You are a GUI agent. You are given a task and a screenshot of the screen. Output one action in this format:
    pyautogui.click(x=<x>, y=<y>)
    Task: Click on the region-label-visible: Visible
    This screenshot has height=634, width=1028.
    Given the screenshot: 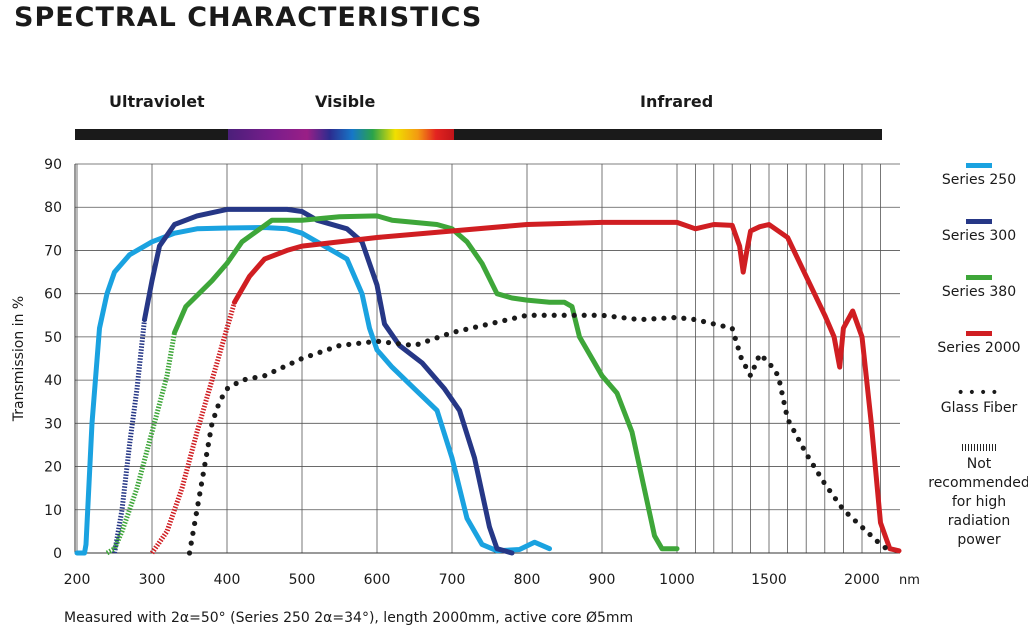 What is the action you would take?
    pyautogui.click(x=345, y=101)
    